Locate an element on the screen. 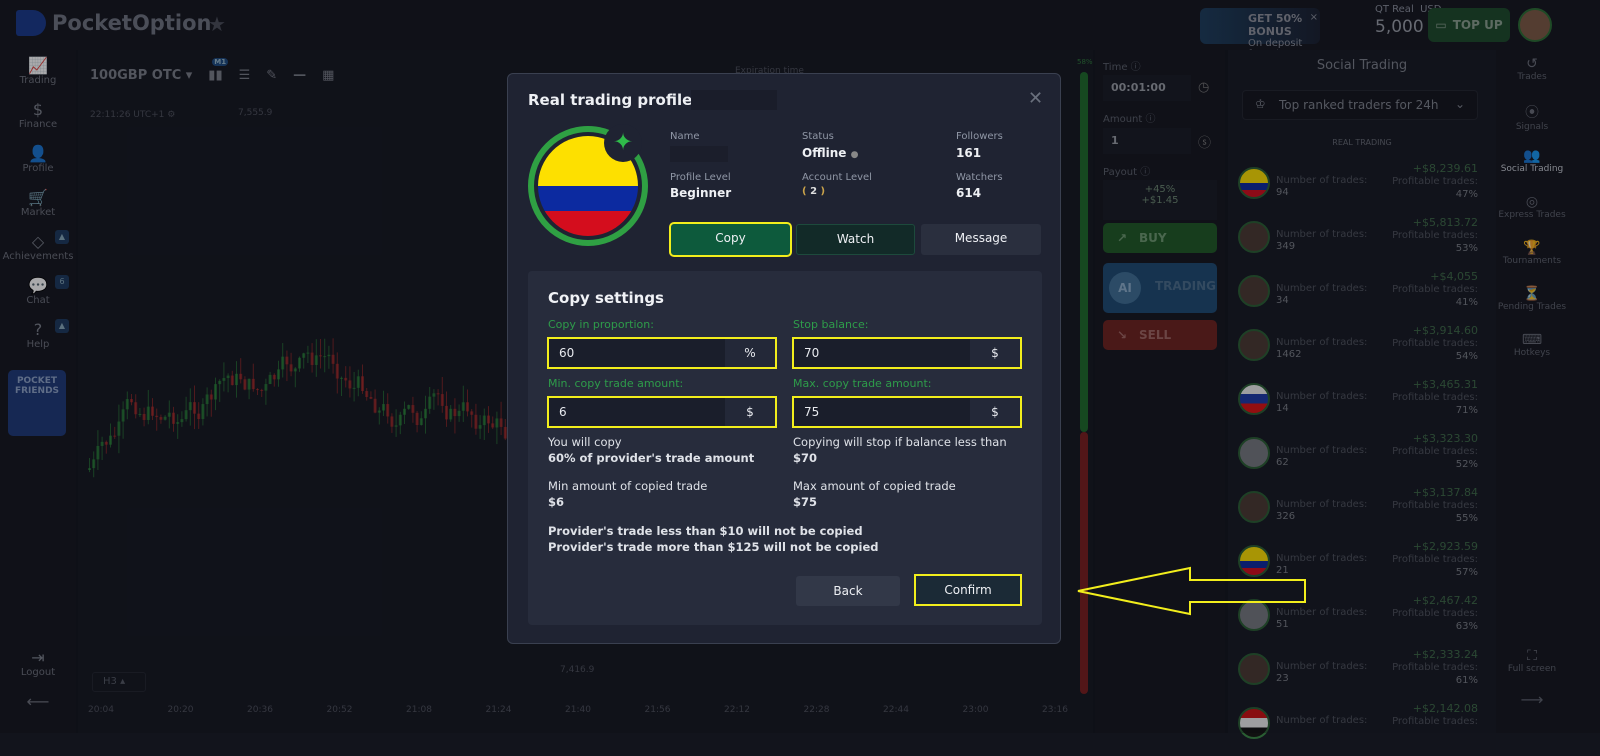 The image size is (1600, 756). sidebar-item-achievements: ◇ Achievements is located at coordinates (38, 247).